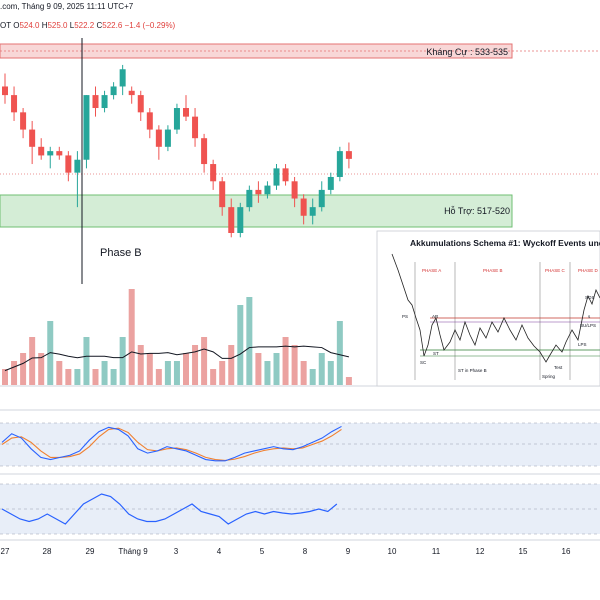 Image resolution: width=600 pixels, height=600 pixels. What do you see at coordinates (405, 316) in the screenshot?
I see `inset-ps: PS` at bounding box center [405, 316].